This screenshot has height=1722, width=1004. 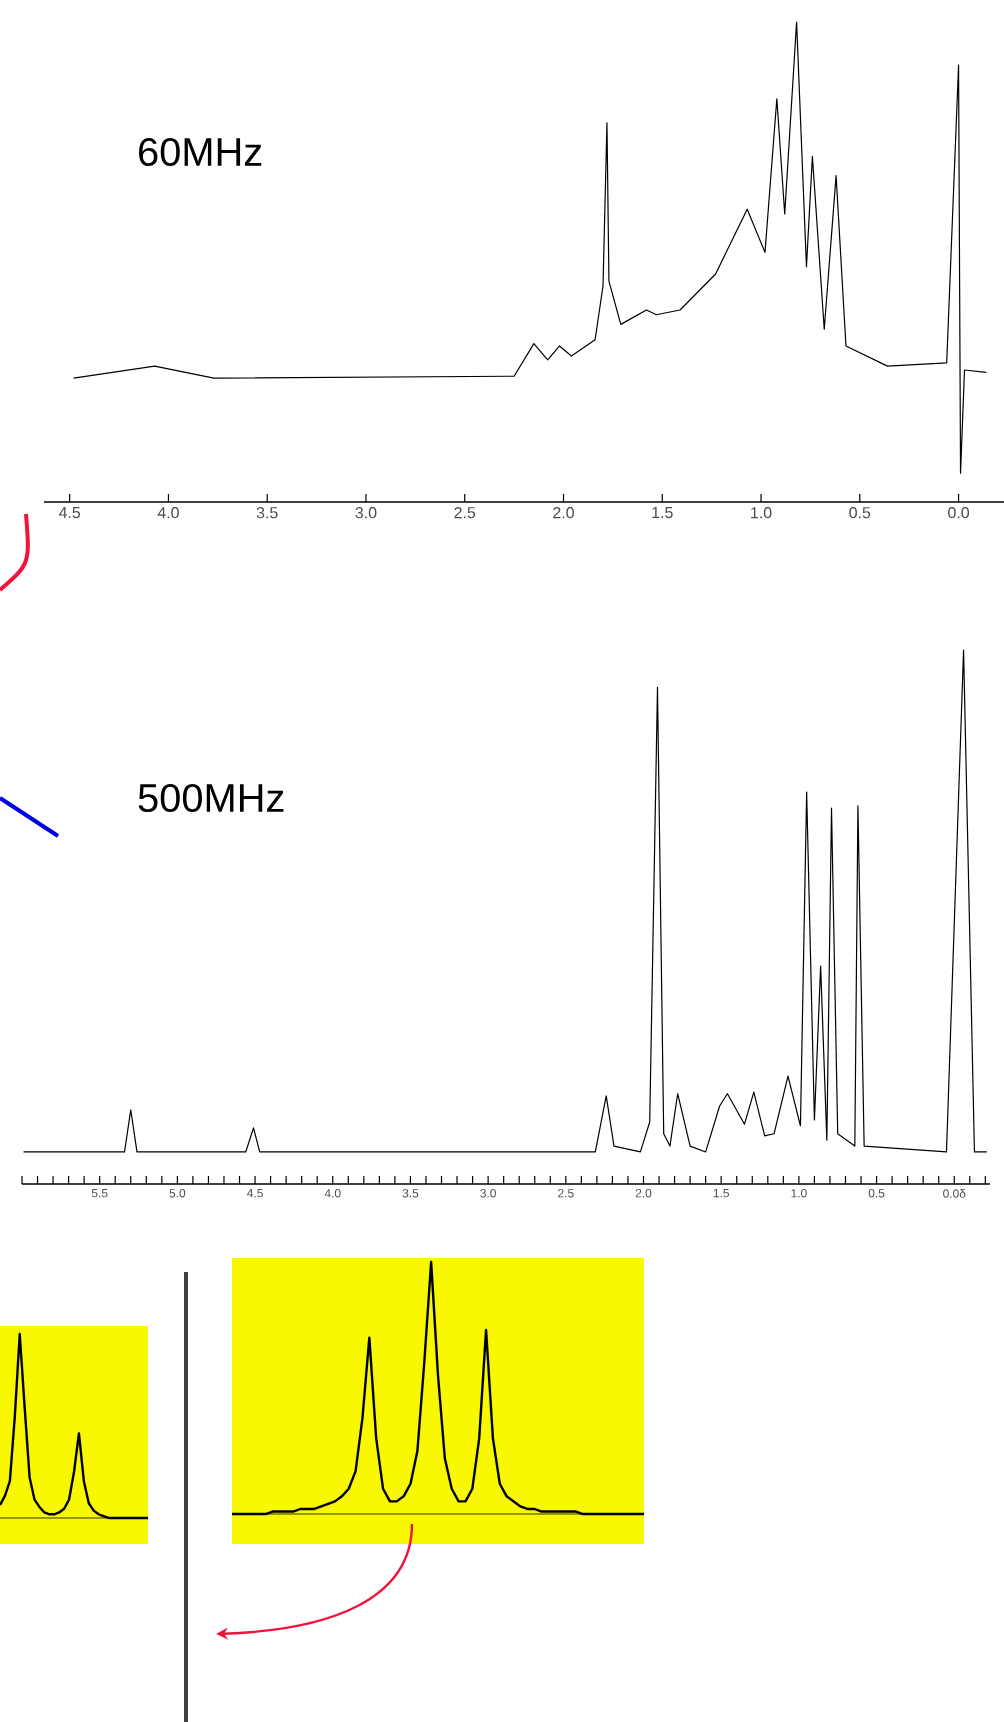 What do you see at coordinates (200, 152) in the screenshot?
I see `text: 60MHz` at bounding box center [200, 152].